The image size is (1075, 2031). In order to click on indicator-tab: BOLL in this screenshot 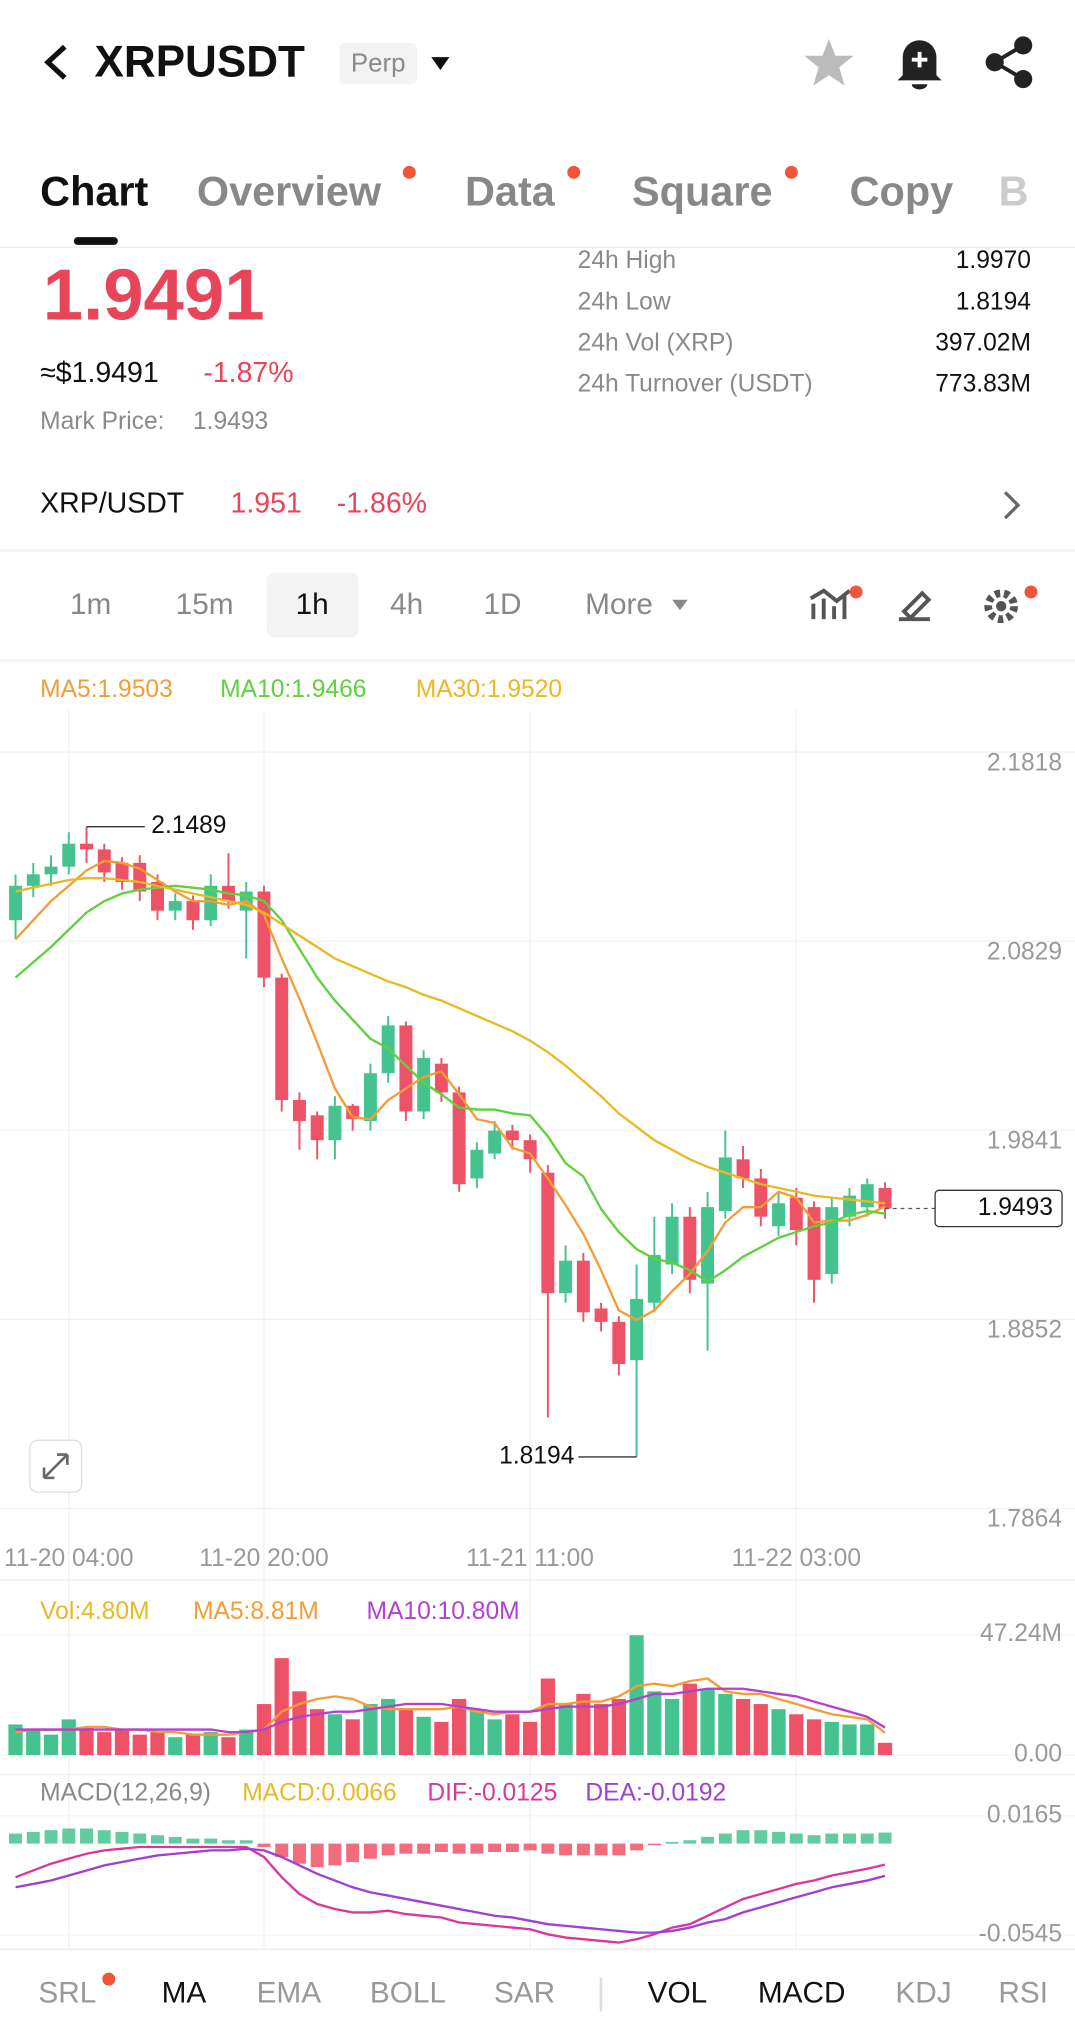, I will do `click(408, 1993)`.